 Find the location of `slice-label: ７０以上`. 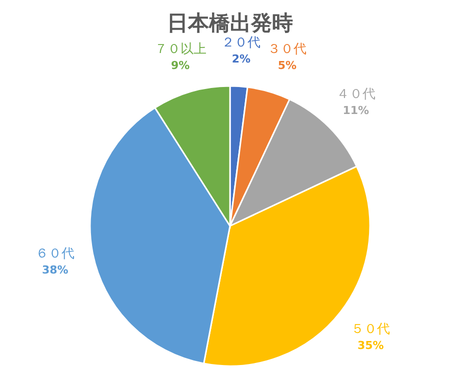

slice-label: ７０以上 is located at coordinates (180, 50).